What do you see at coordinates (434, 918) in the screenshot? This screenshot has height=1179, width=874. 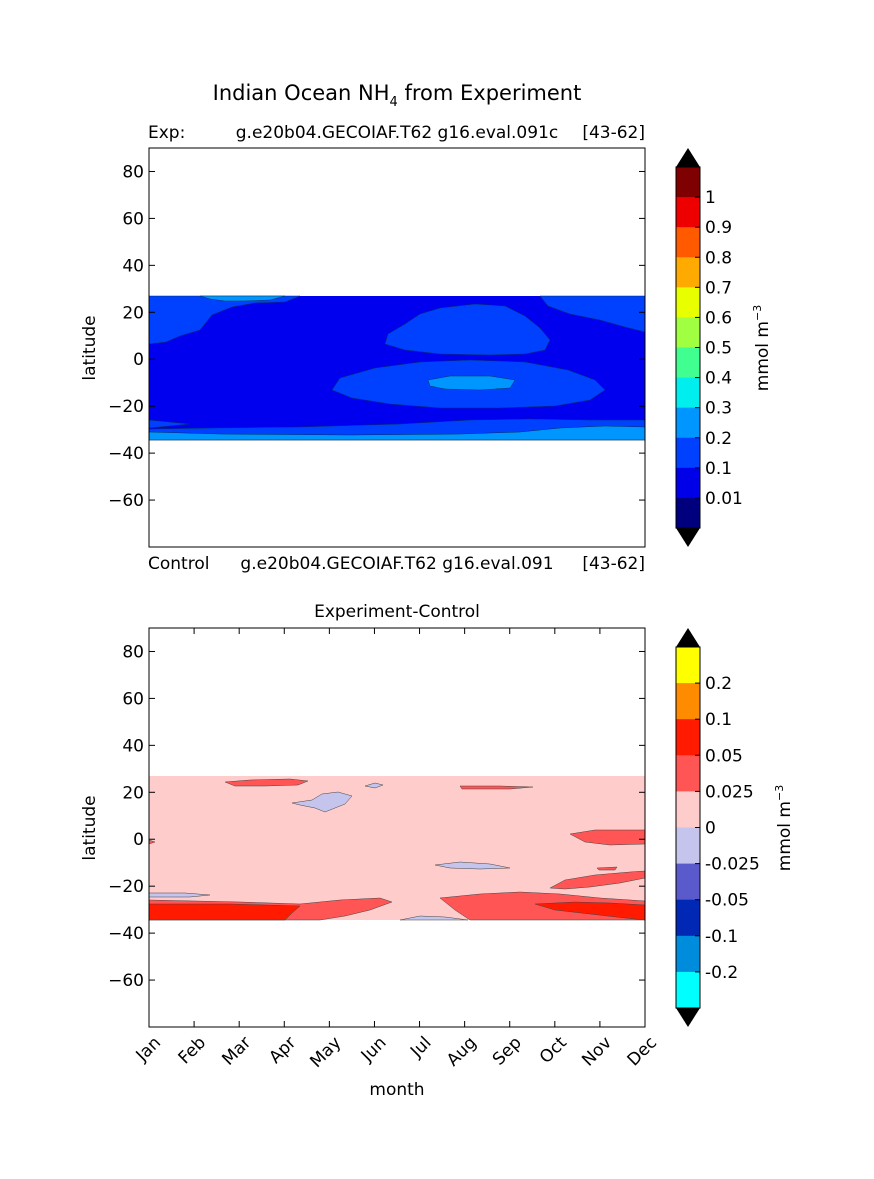 I see `bottom-contour-neg-jul` at bounding box center [434, 918].